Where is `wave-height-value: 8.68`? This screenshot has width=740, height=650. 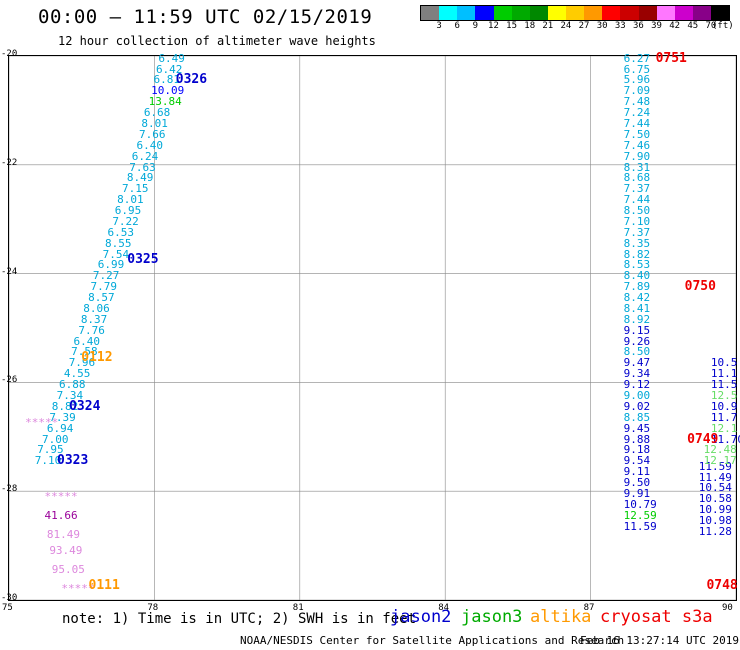
wave-height-value: 8.68 is located at coordinates (637, 178).